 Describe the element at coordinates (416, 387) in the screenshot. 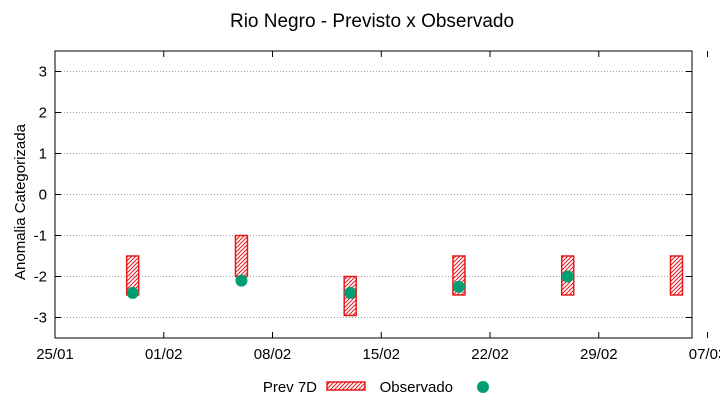

I see `legend-label-observado: Observado` at that location.